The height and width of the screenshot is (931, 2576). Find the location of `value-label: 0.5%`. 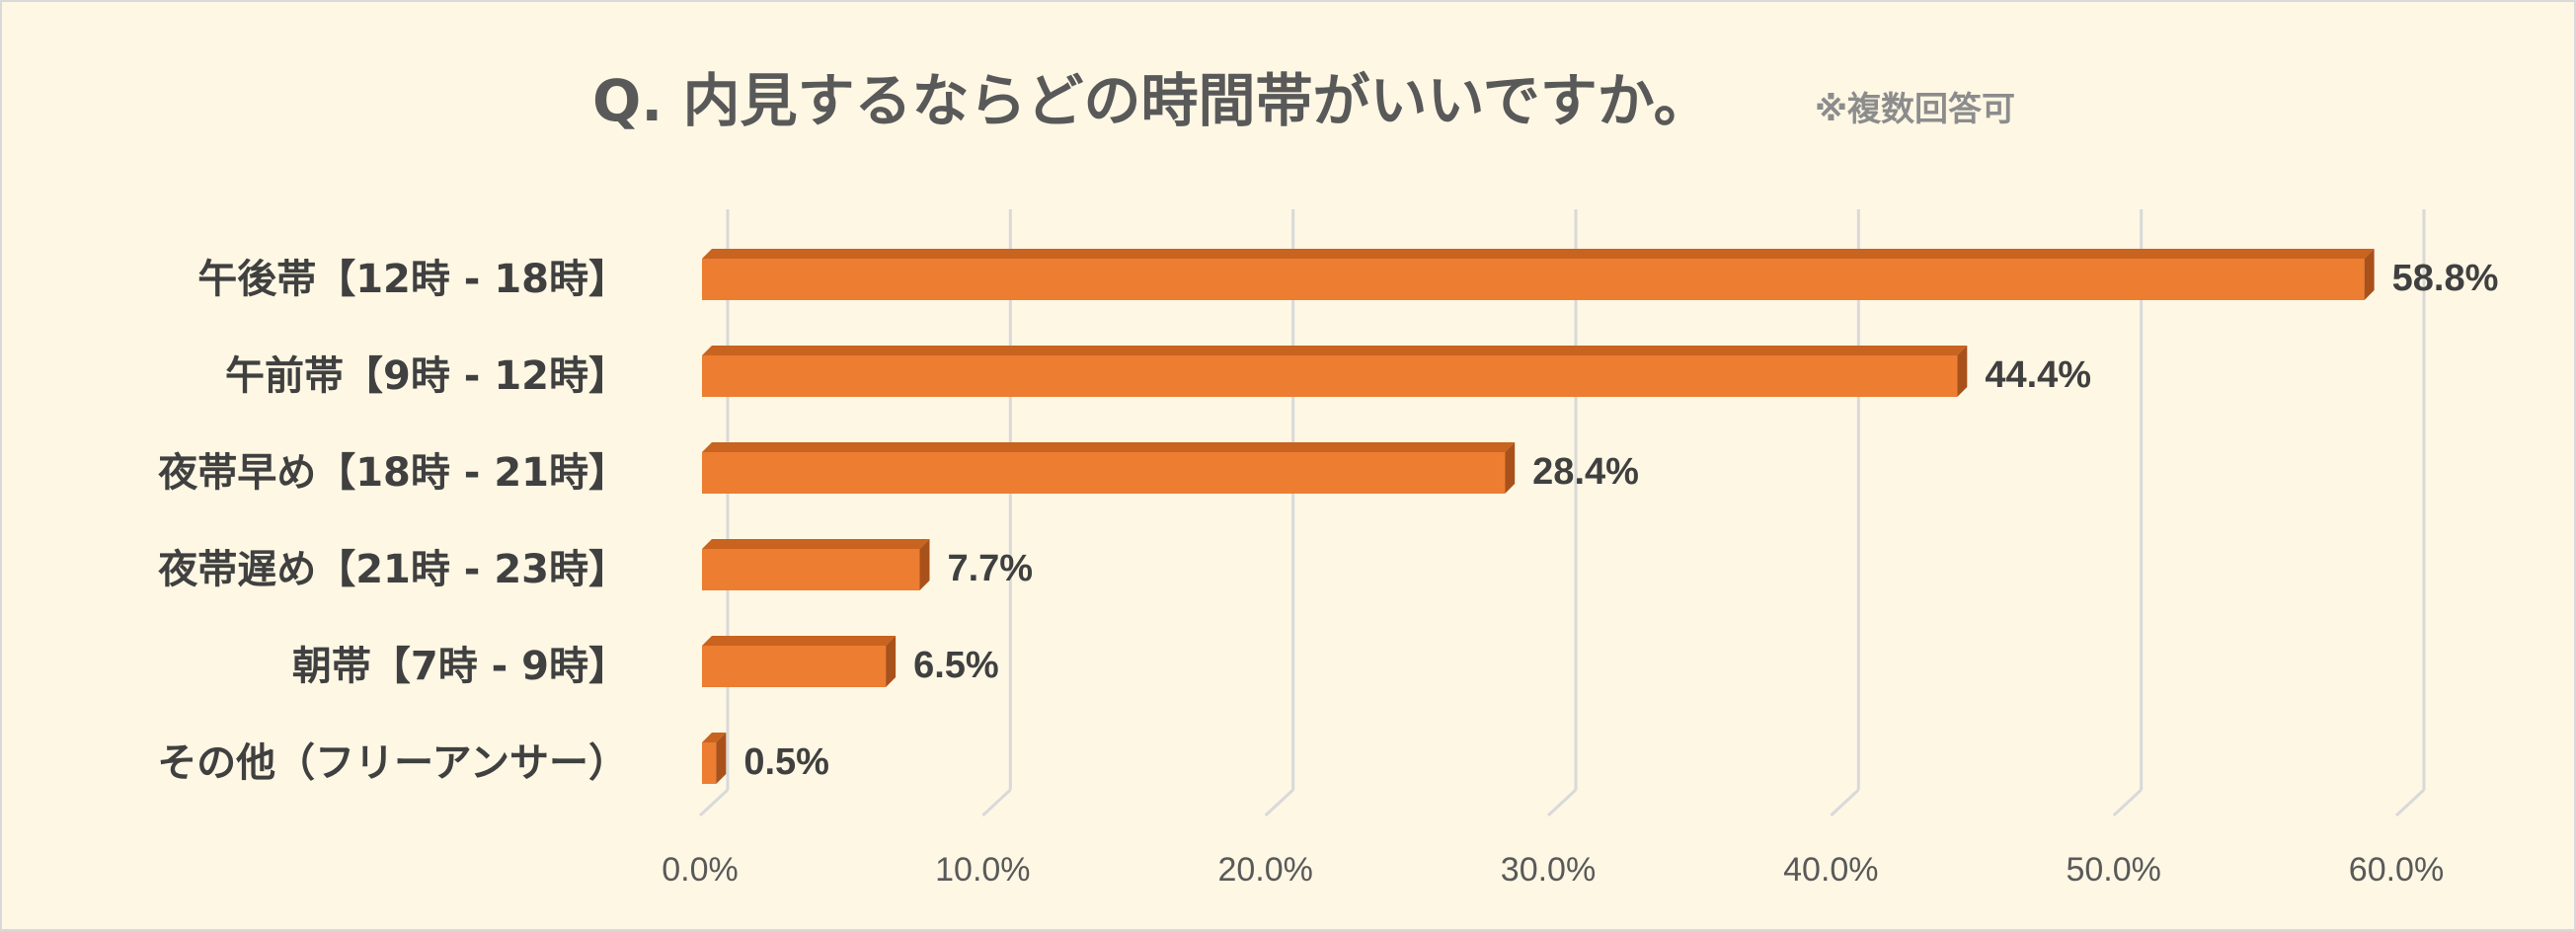

value-label: 0.5% is located at coordinates (786, 762).